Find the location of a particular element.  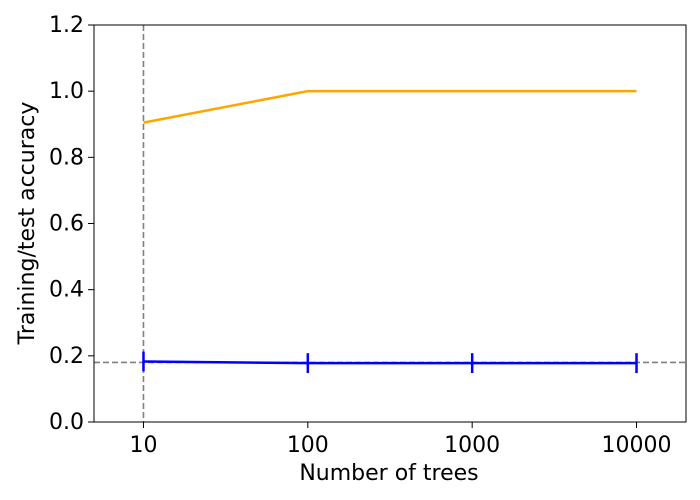

x-axis-label: Number of trees is located at coordinates (388, 473).